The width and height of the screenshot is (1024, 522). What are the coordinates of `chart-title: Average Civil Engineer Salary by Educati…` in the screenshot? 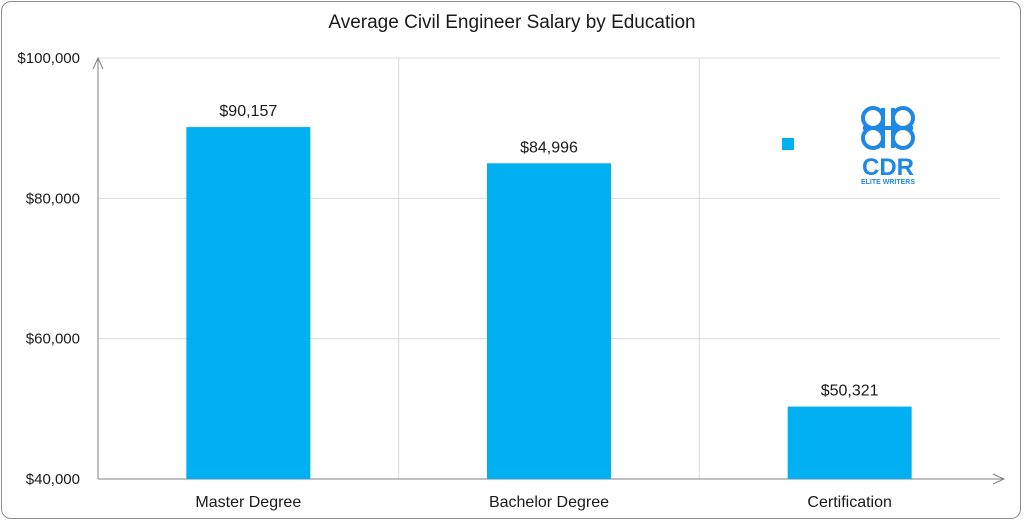 It's located at (512, 22).